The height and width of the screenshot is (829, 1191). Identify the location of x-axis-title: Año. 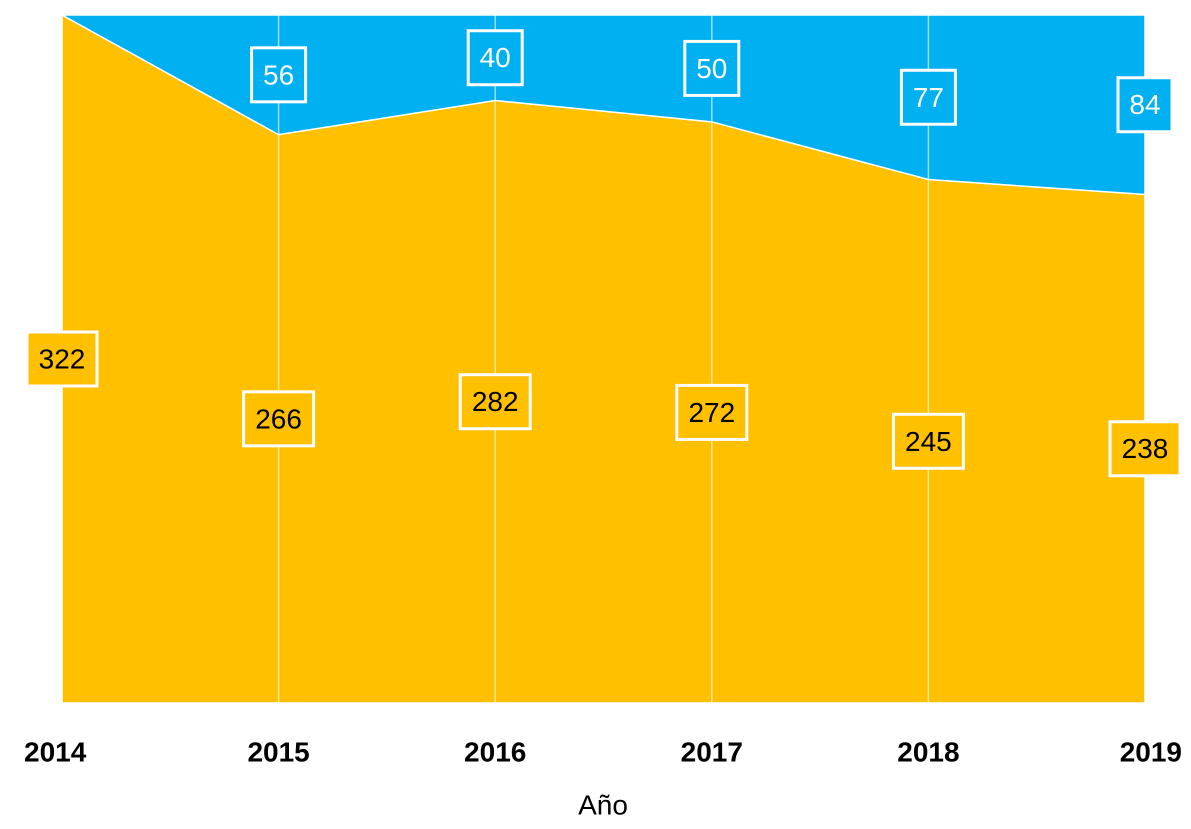
(603, 805).